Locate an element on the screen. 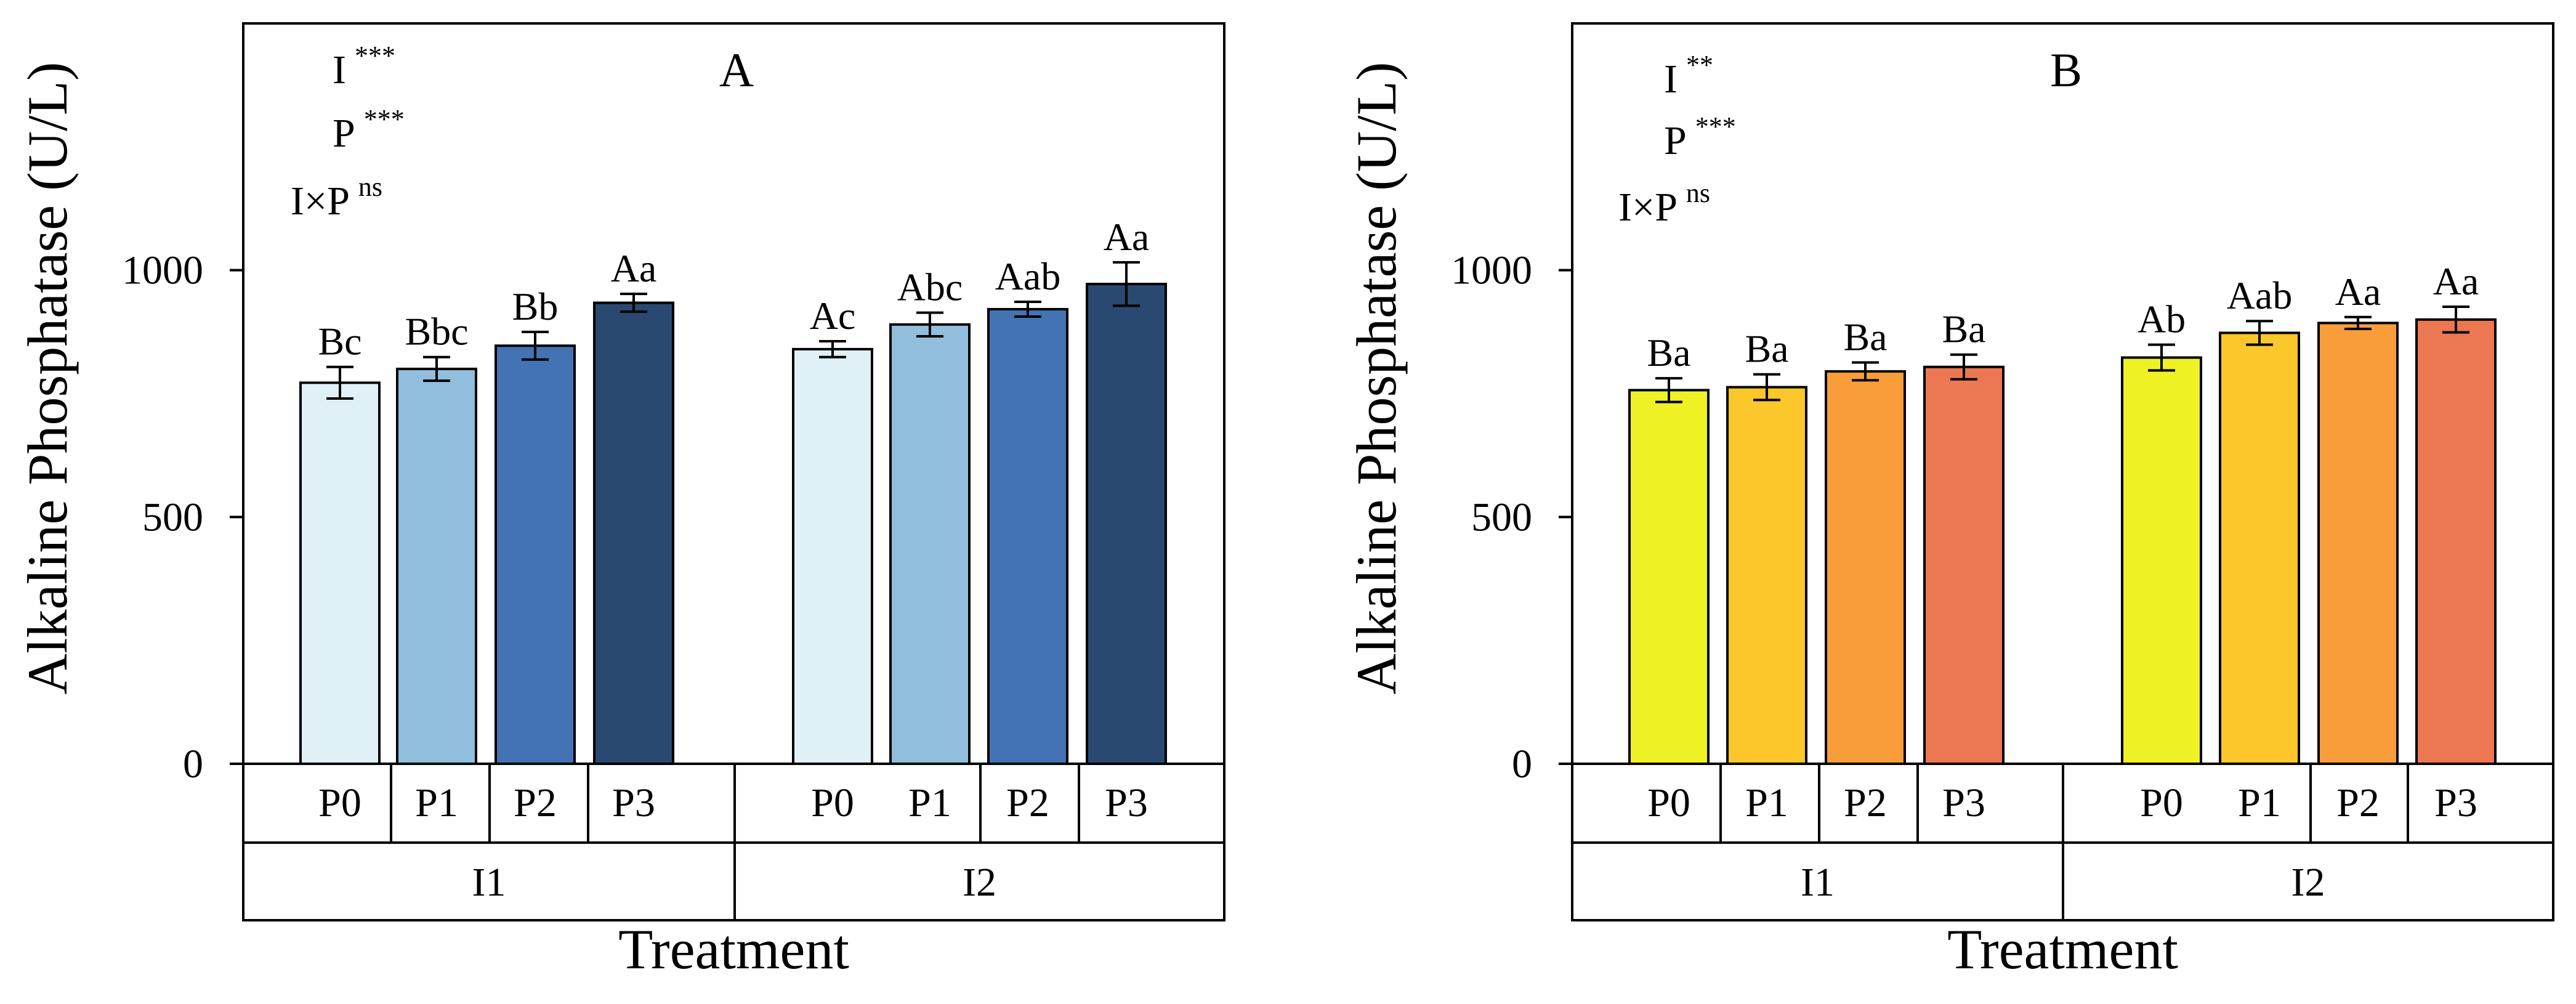  stat-term: I *** is located at coordinates (364, 66).